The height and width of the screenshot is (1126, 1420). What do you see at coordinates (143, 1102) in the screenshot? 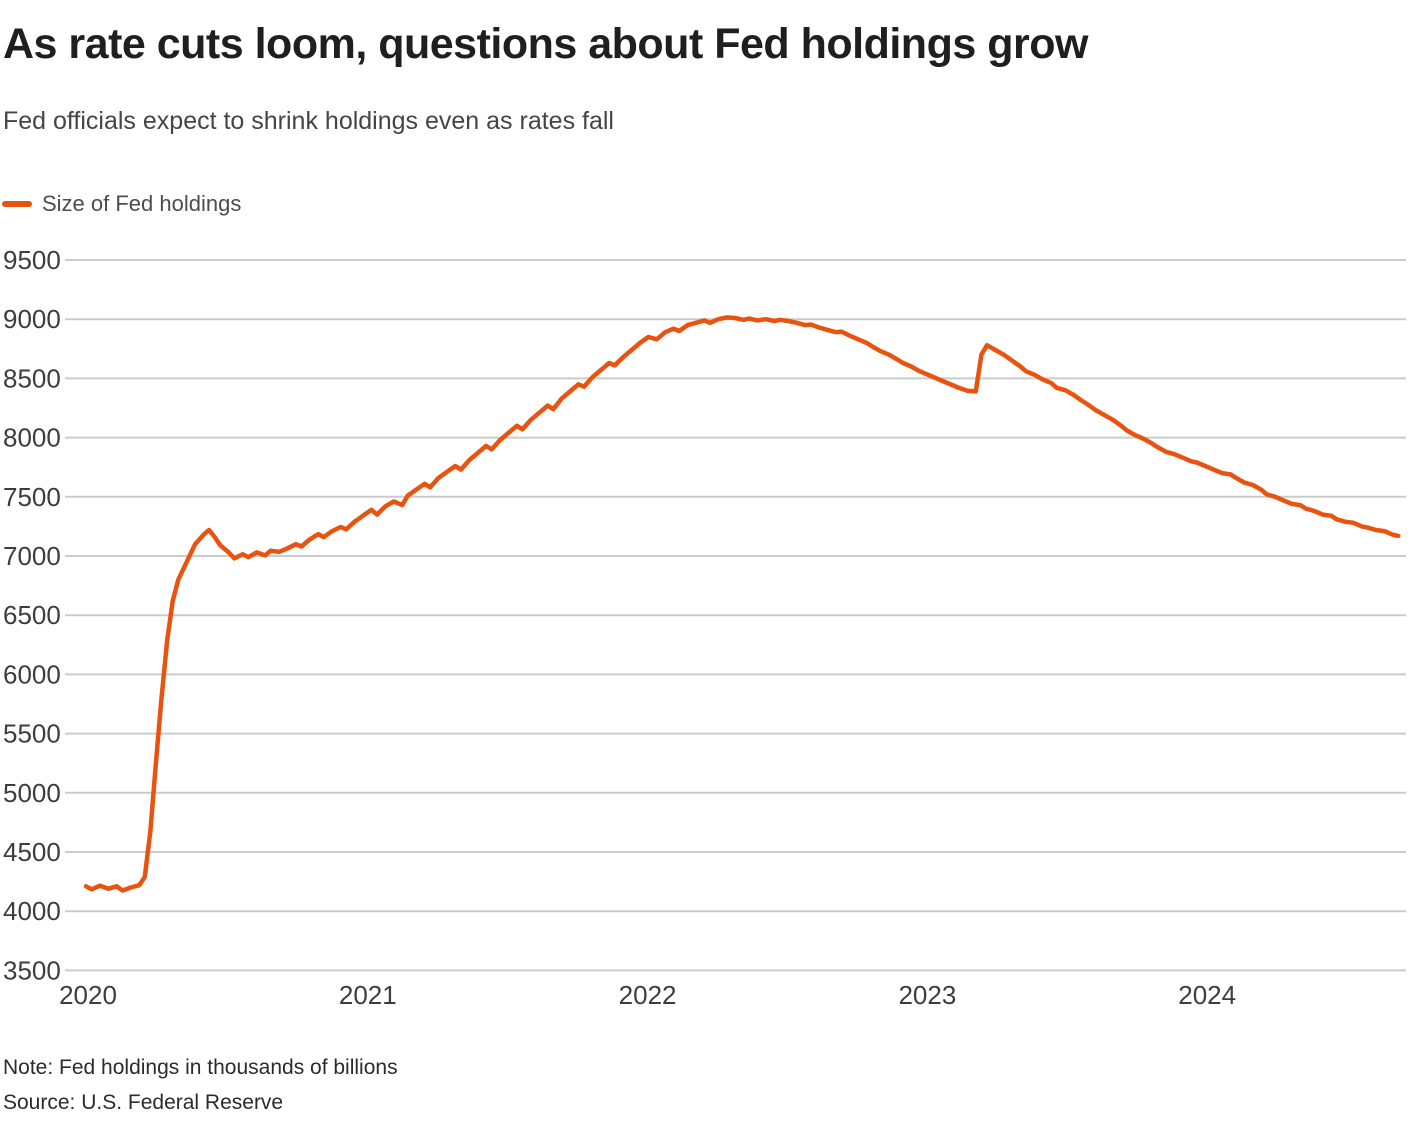
I see `chart-source: Source: U.S. Federal Reserve` at bounding box center [143, 1102].